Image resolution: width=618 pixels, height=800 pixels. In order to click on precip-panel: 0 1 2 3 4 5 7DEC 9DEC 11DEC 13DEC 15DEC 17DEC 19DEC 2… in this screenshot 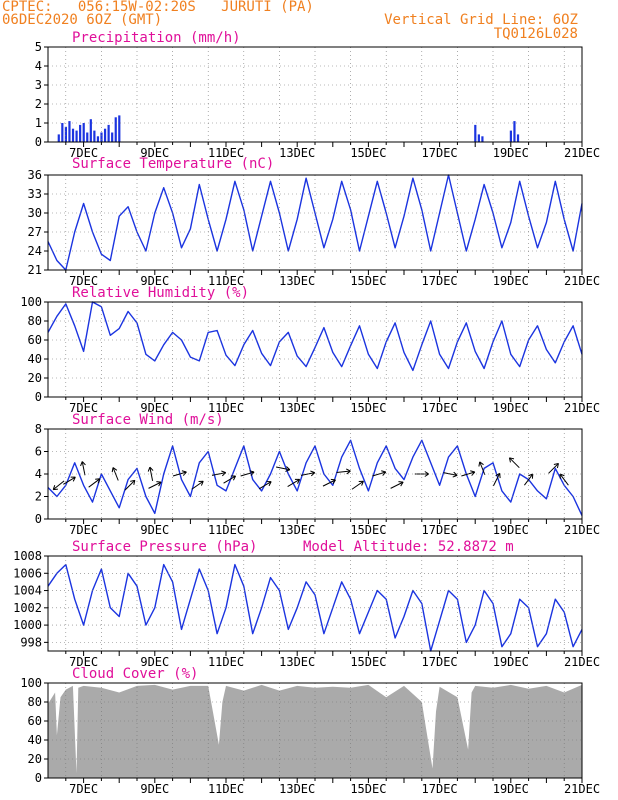, I will do `click(317, 95)`.